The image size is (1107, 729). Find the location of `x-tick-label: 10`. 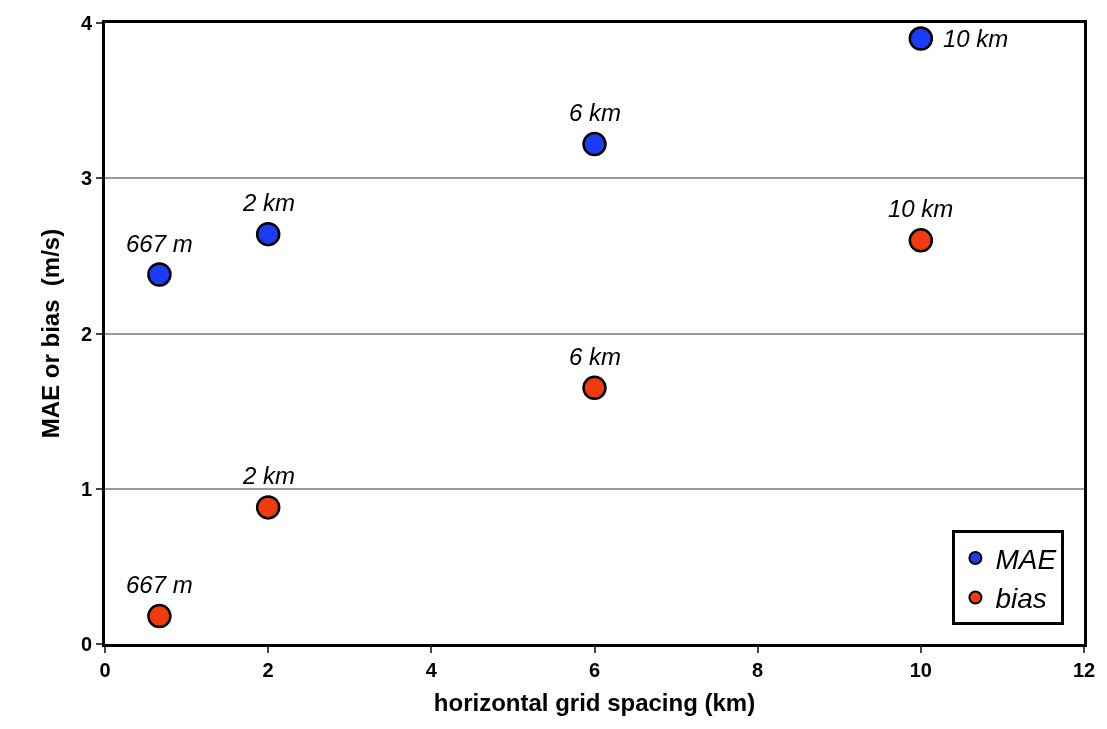

x-tick-label: 10 is located at coordinates (920, 670).